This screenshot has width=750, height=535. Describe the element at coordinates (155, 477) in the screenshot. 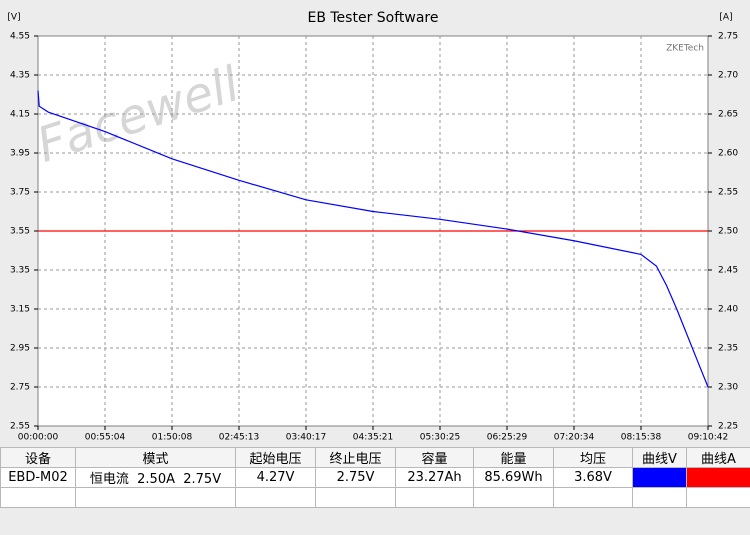

I see `table-cell: 恒电流 2.50A 2.75V` at that location.